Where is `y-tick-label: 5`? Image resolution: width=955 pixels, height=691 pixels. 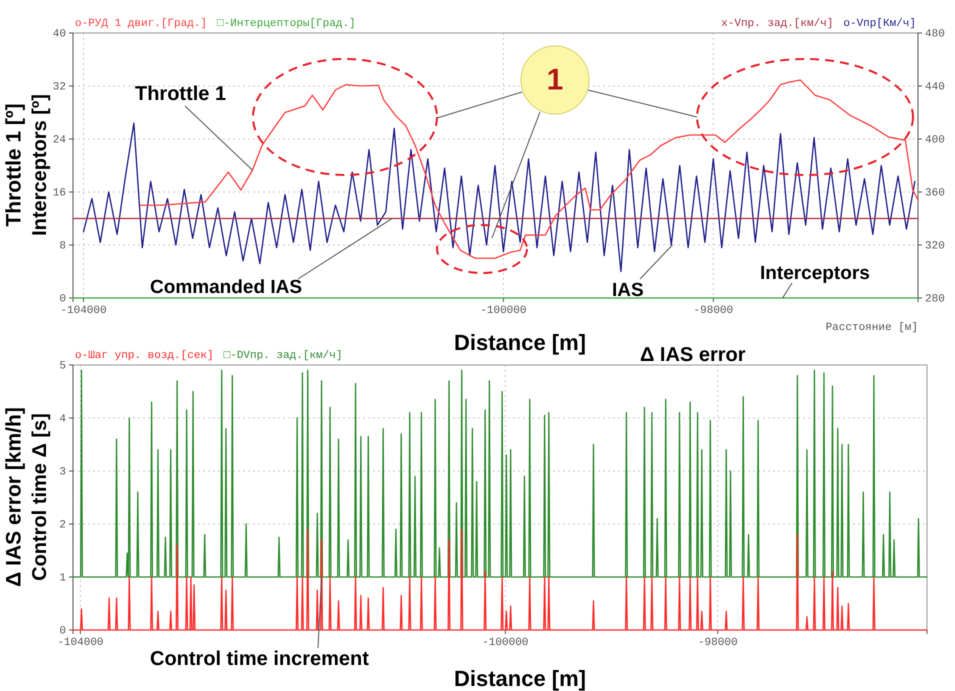
y-tick-label: 5 is located at coordinates (62, 366).